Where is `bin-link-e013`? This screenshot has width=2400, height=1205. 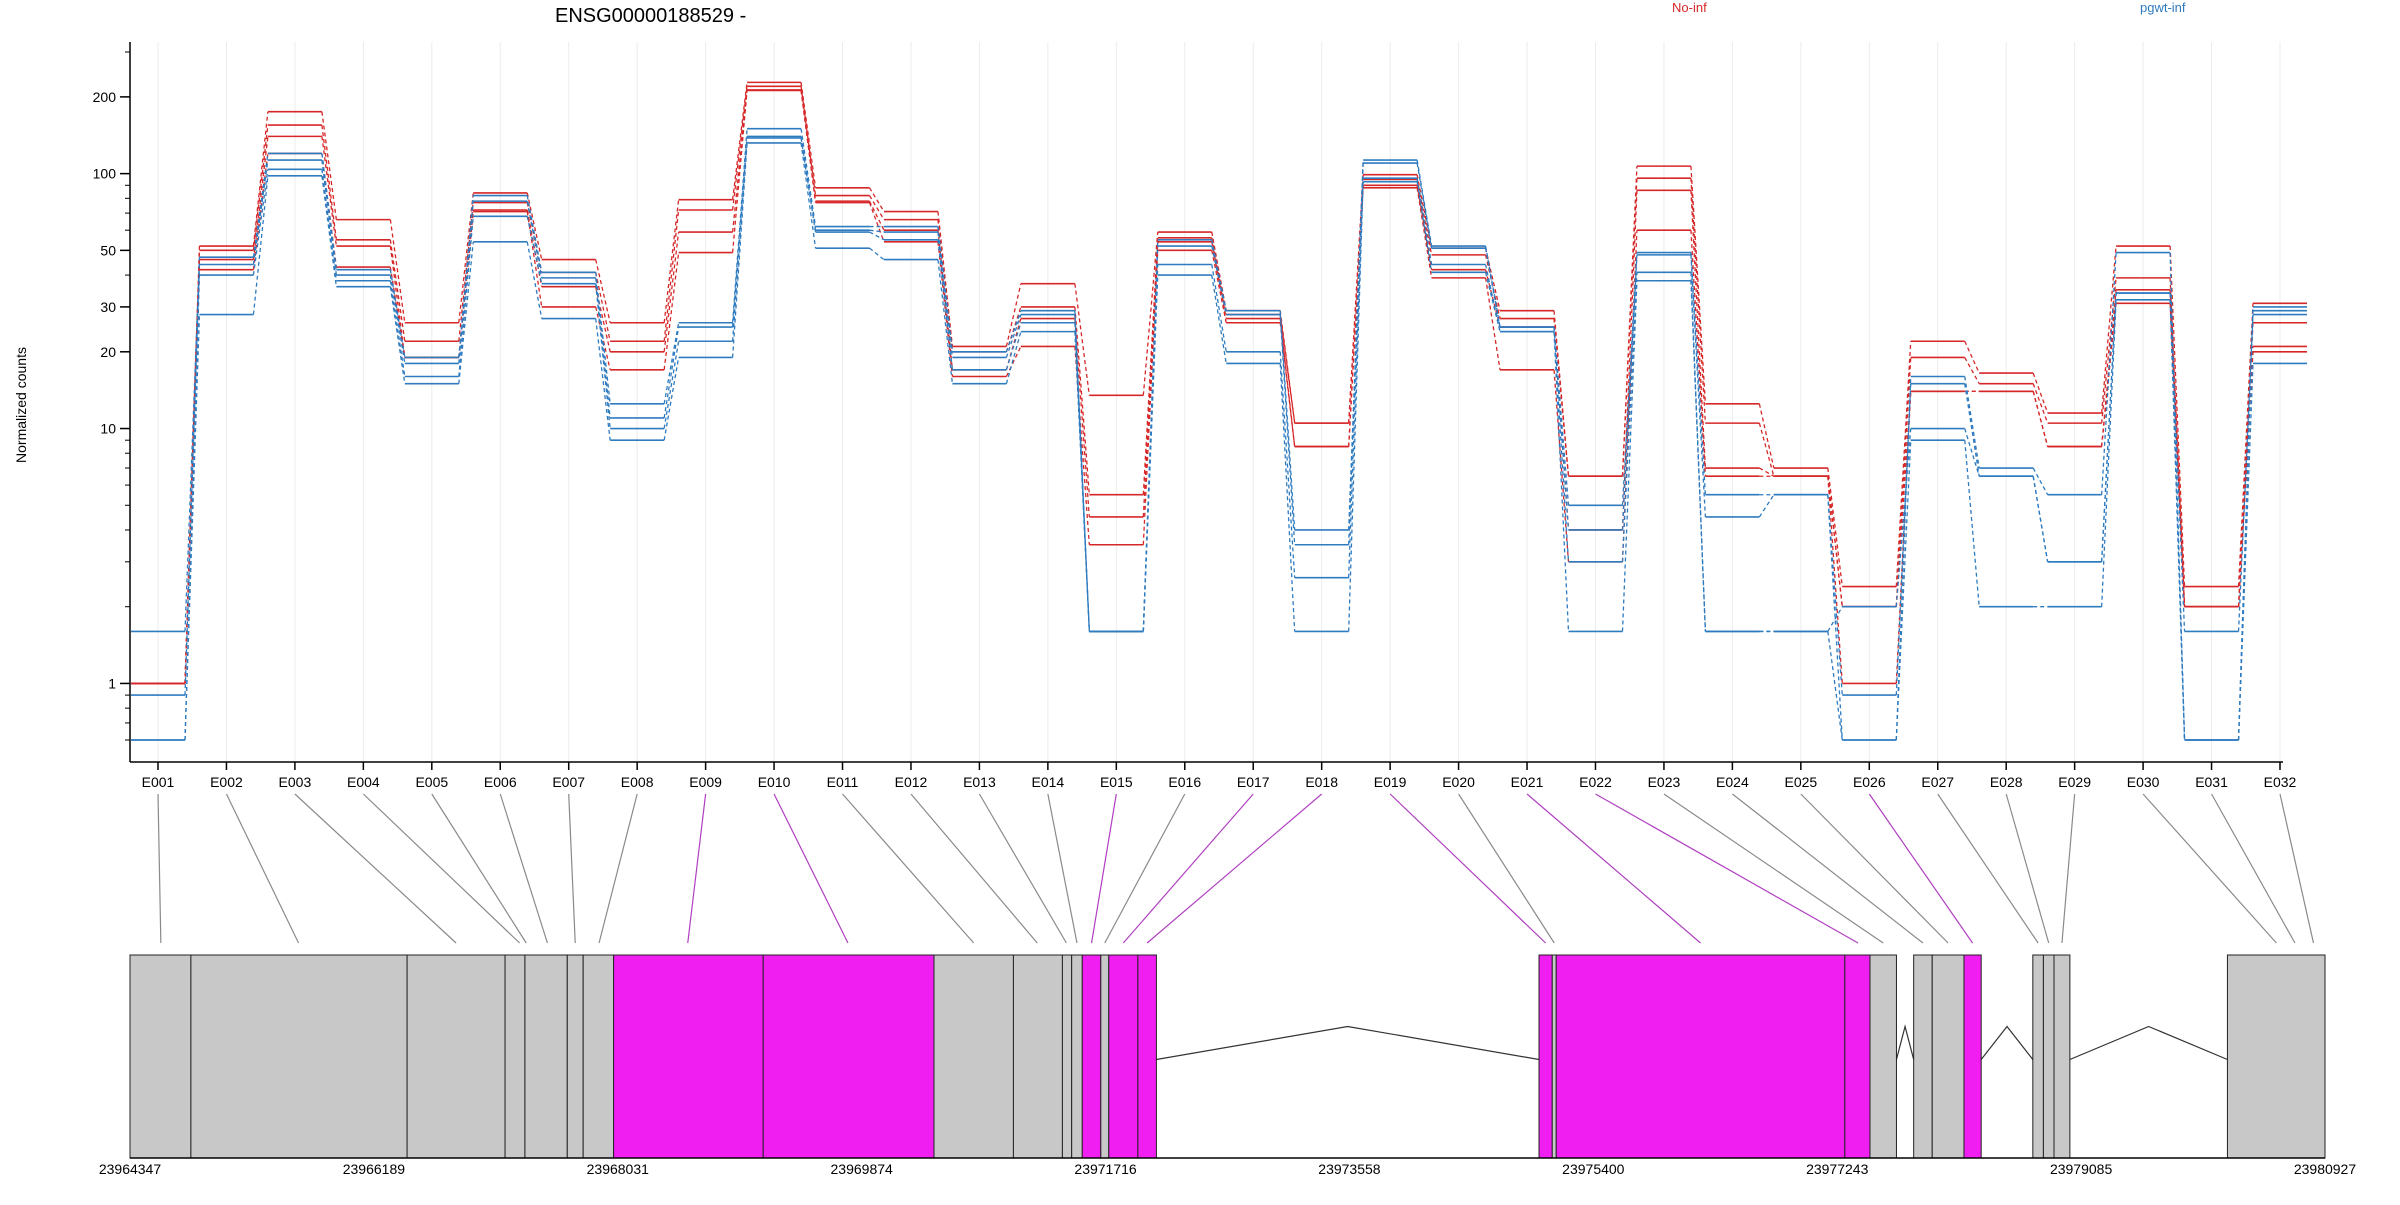
bin-link-e013 is located at coordinates (1022, 868).